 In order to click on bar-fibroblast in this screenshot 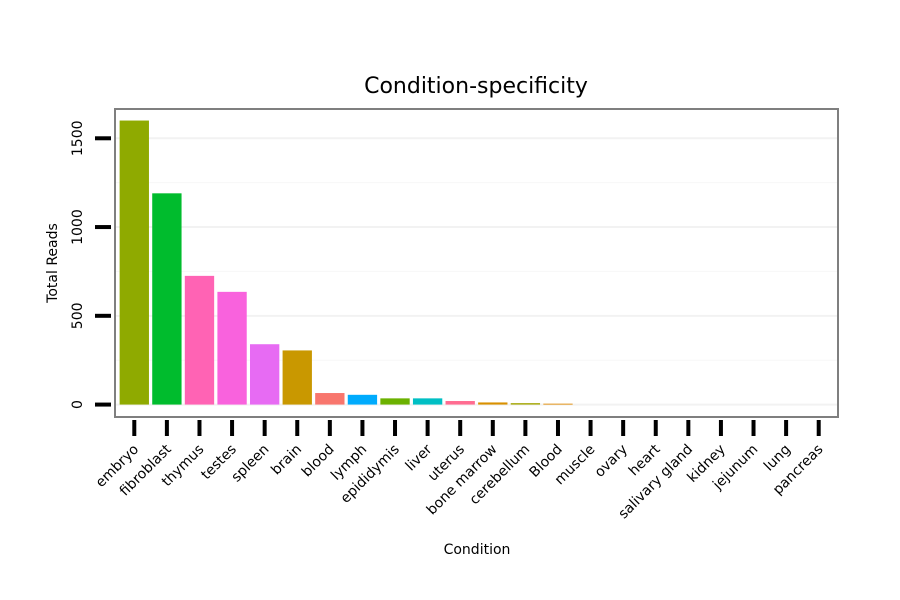, I will do `click(167, 299)`.